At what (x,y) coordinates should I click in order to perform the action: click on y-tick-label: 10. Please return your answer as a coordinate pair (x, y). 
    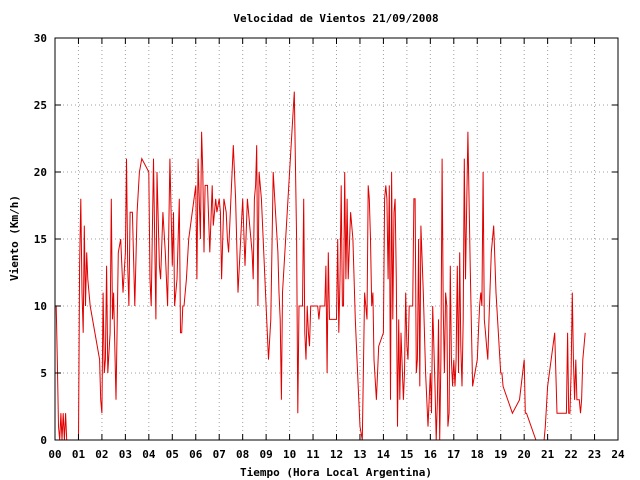
    Looking at the image, I should click on (40, 306).